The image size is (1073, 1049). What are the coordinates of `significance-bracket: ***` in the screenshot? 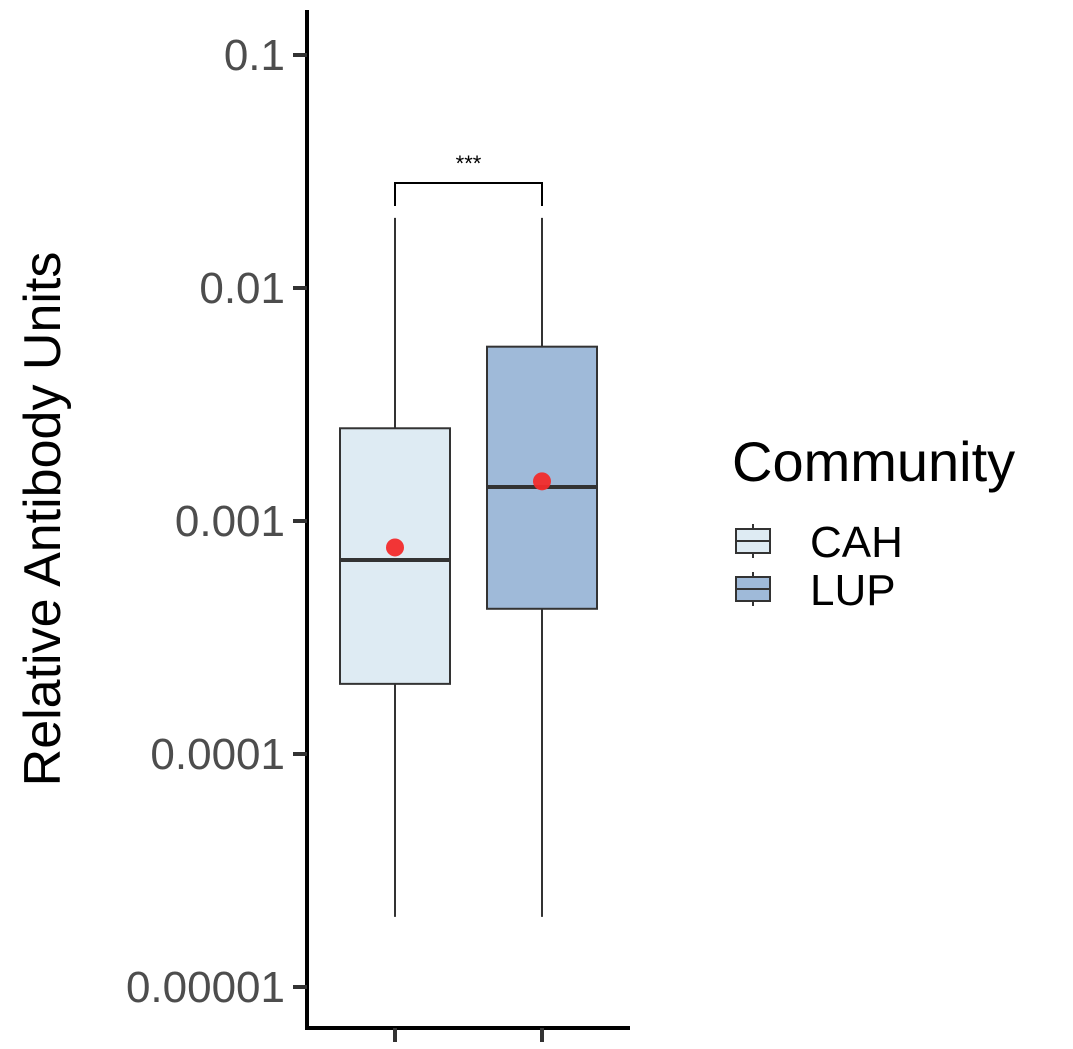 It's located at (468, 178).